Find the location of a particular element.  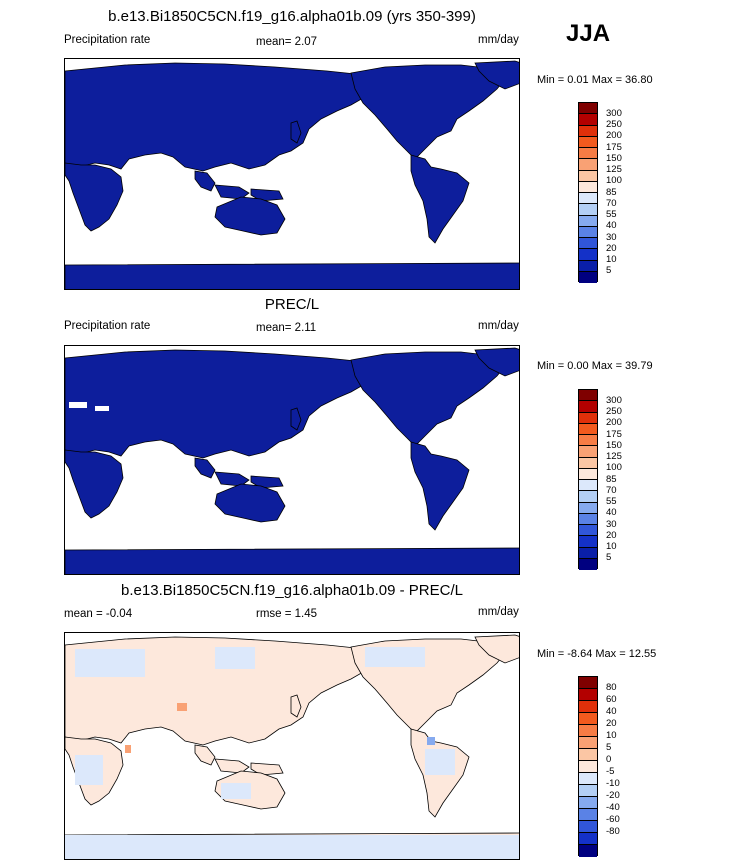

panel1-tick-4: 150 is located at coordinates (614, 158).